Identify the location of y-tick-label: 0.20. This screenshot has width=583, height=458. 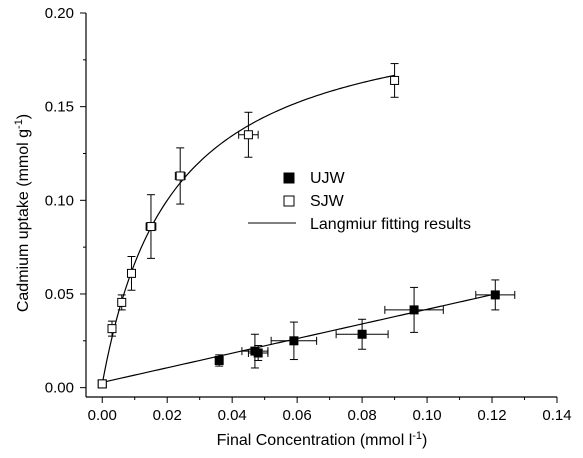
(59, 13).